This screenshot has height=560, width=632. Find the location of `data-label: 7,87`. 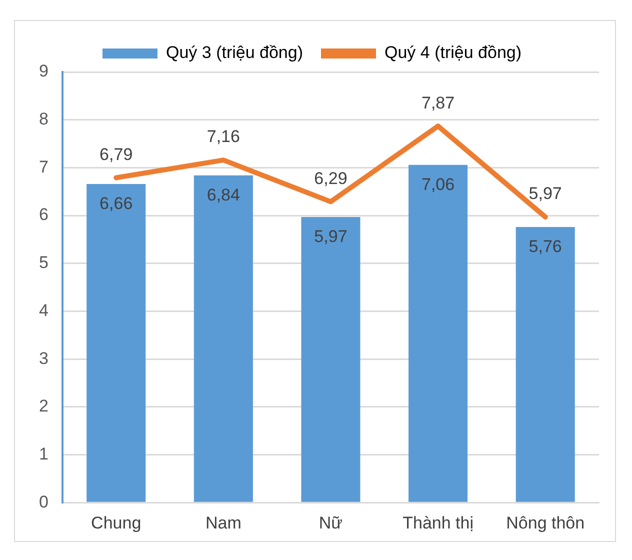

data-label: 7,87 is located at coordinates (438, 102).